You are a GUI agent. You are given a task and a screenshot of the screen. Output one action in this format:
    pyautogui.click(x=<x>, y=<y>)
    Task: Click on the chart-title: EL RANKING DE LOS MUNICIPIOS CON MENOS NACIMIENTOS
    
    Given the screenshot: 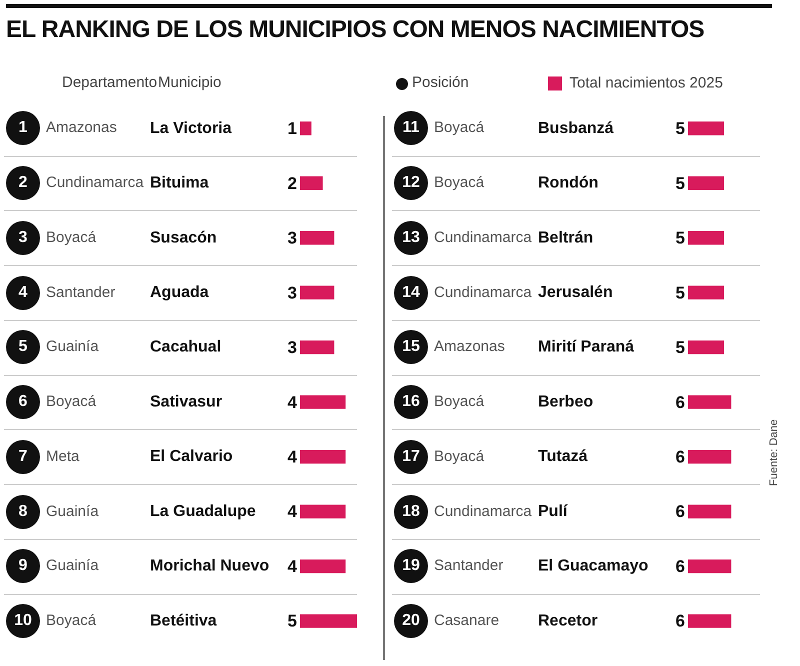 What is the action you would take?
    pyautogui.click(x=355, y=30)
    